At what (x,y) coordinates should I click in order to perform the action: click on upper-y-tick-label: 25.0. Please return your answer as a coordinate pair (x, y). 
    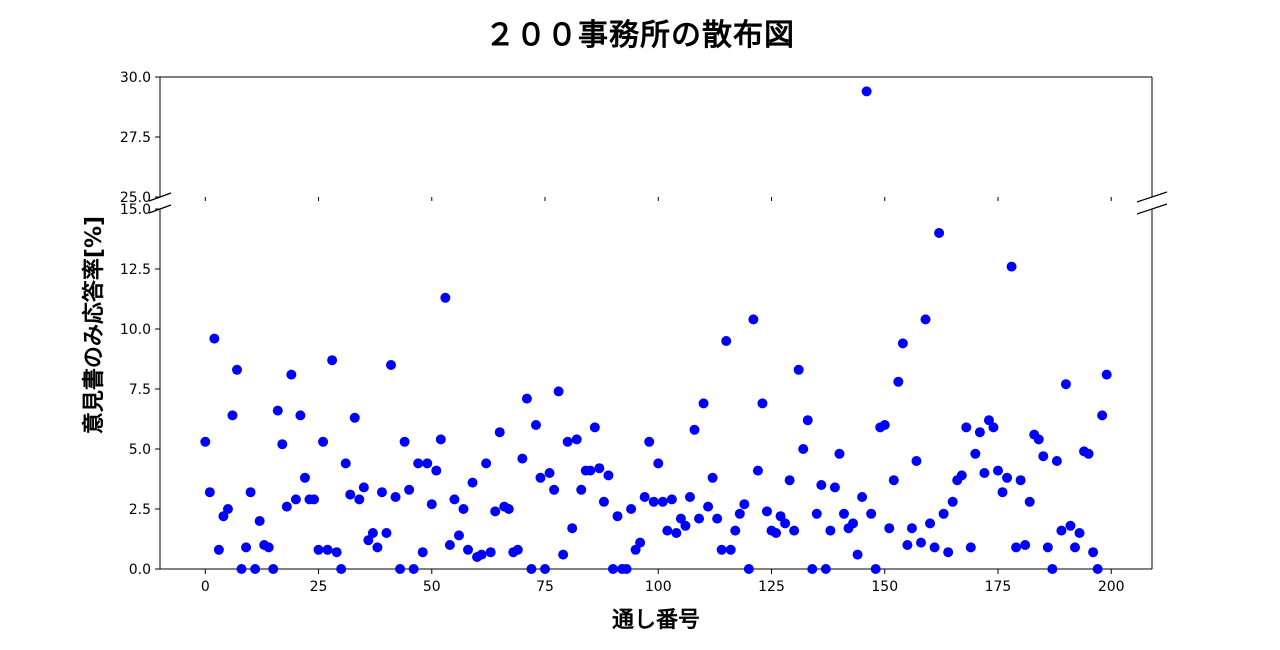
    Looking at the image, I should click on (135, 198).